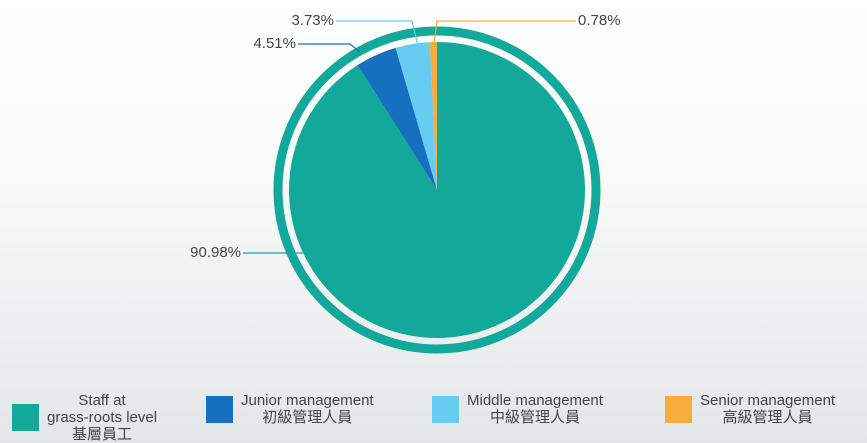 This screenshot has width=867, height=443. I want to click on legend-item: Staff at grass-roots level 基層員工, so click(84, 417).